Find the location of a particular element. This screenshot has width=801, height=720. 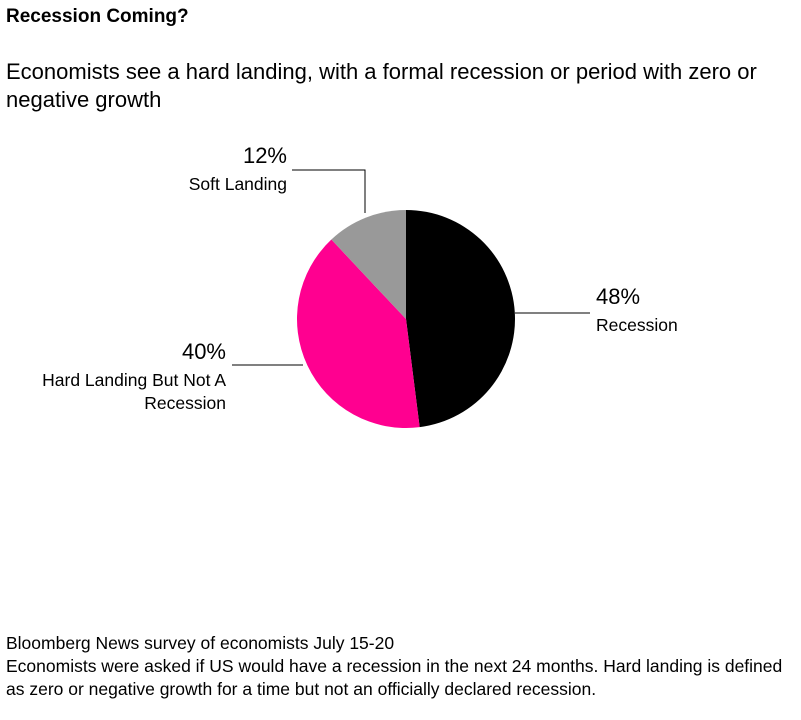

category-label: Soft Landing is located at coordinates (237, 184).